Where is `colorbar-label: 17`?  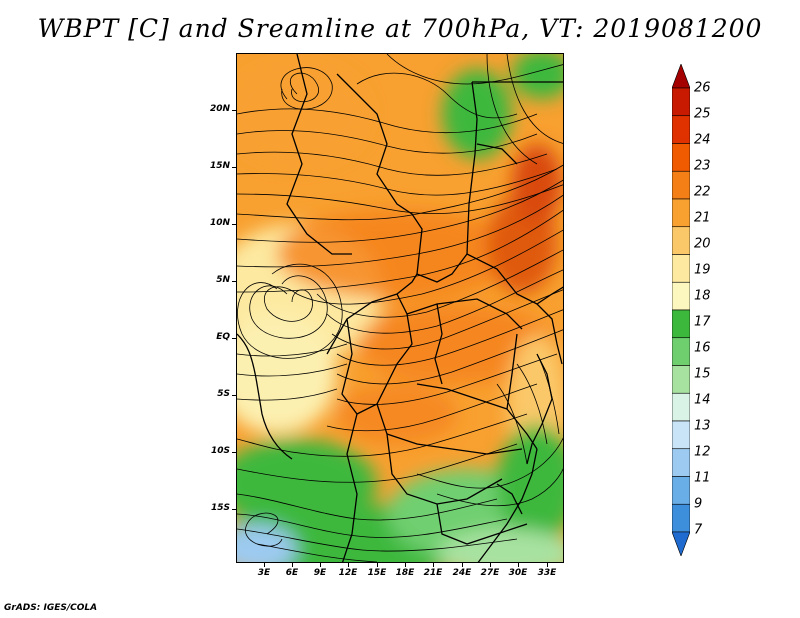 colorbar-label: 17 is located at coordinates (702, 322).